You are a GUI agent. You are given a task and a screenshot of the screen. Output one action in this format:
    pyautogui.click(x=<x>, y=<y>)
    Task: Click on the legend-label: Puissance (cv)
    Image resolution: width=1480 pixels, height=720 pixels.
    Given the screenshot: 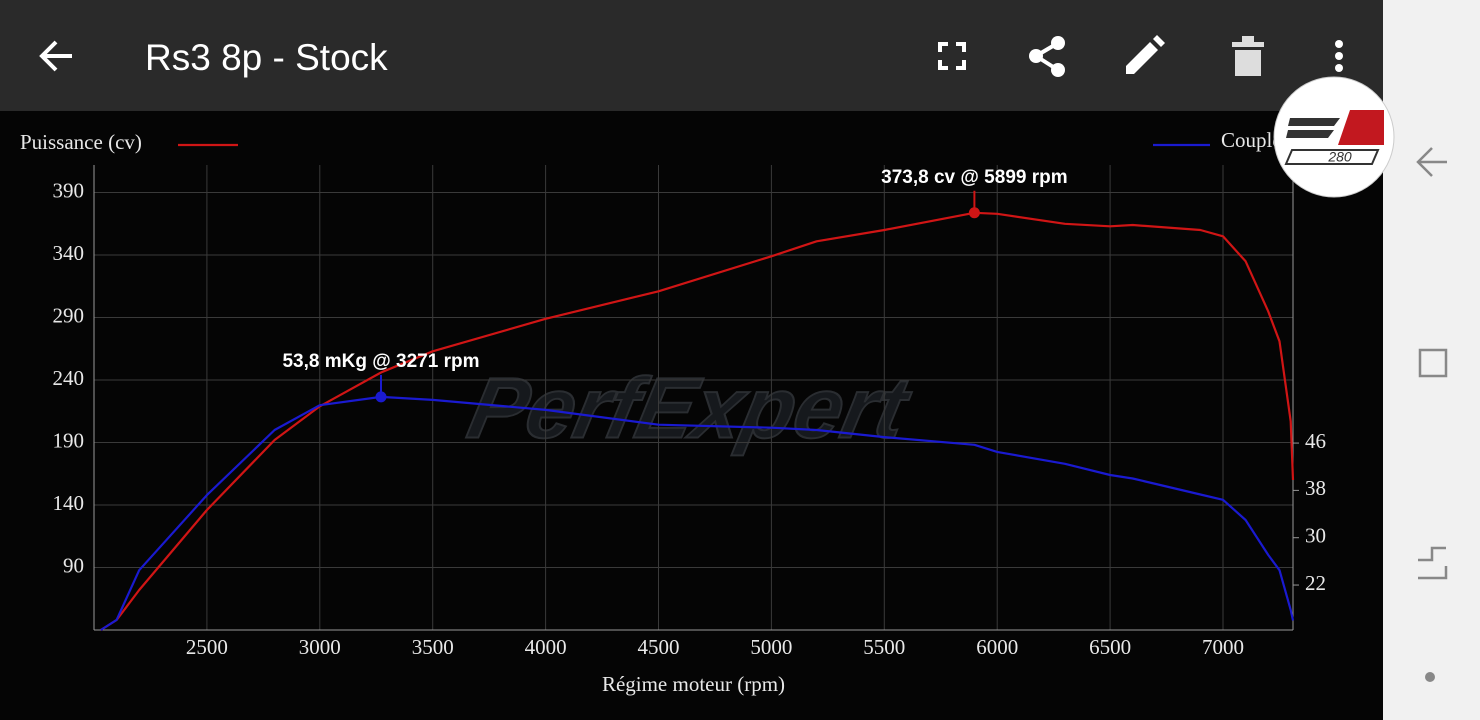 What is the action you would take?
    pyautogui.click(x=81, y=142)
    